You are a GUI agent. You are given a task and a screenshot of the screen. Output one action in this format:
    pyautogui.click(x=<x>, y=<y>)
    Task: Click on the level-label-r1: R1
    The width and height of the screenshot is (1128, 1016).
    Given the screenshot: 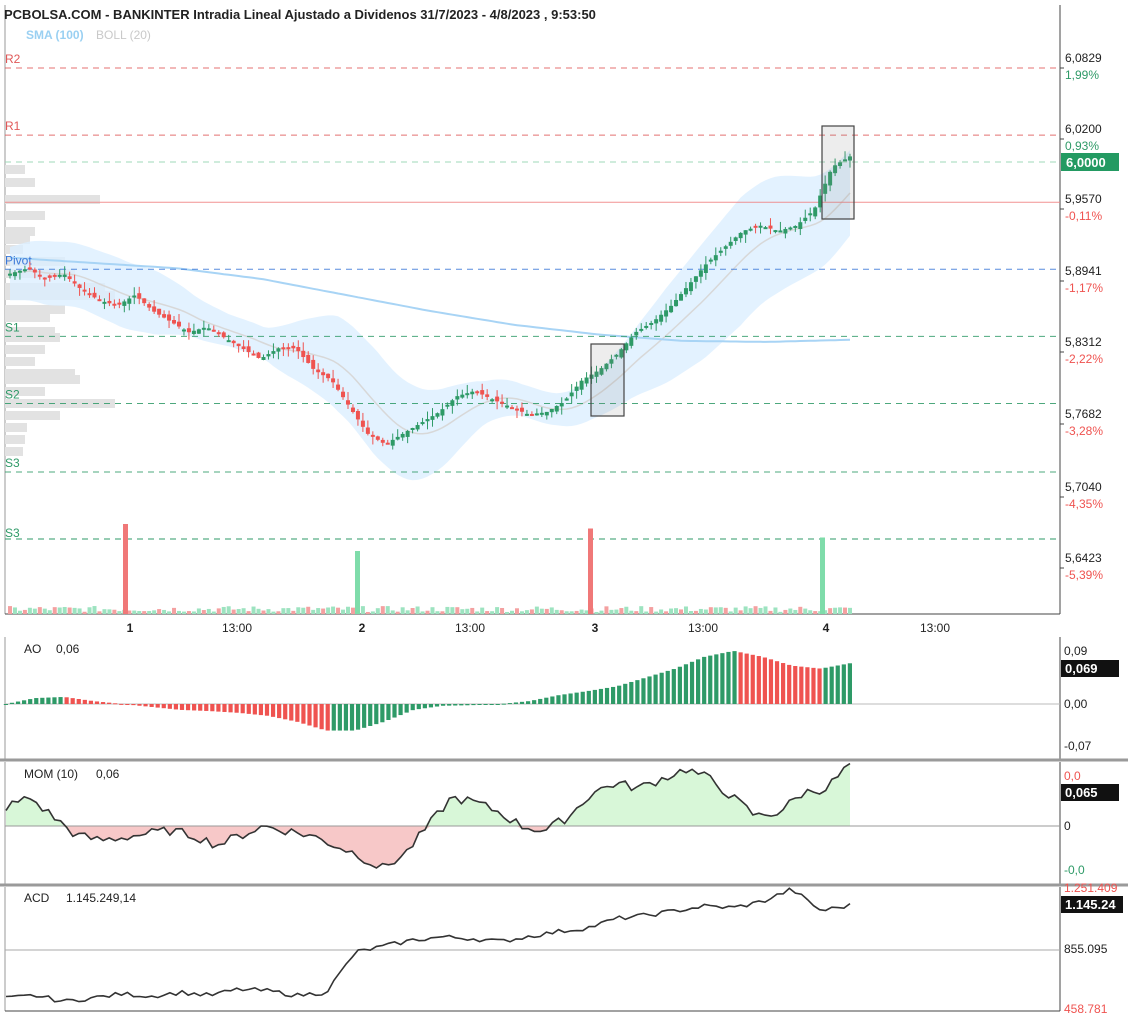 What is the action you would take?
    pyautogui.click(x=13, y=126)
    